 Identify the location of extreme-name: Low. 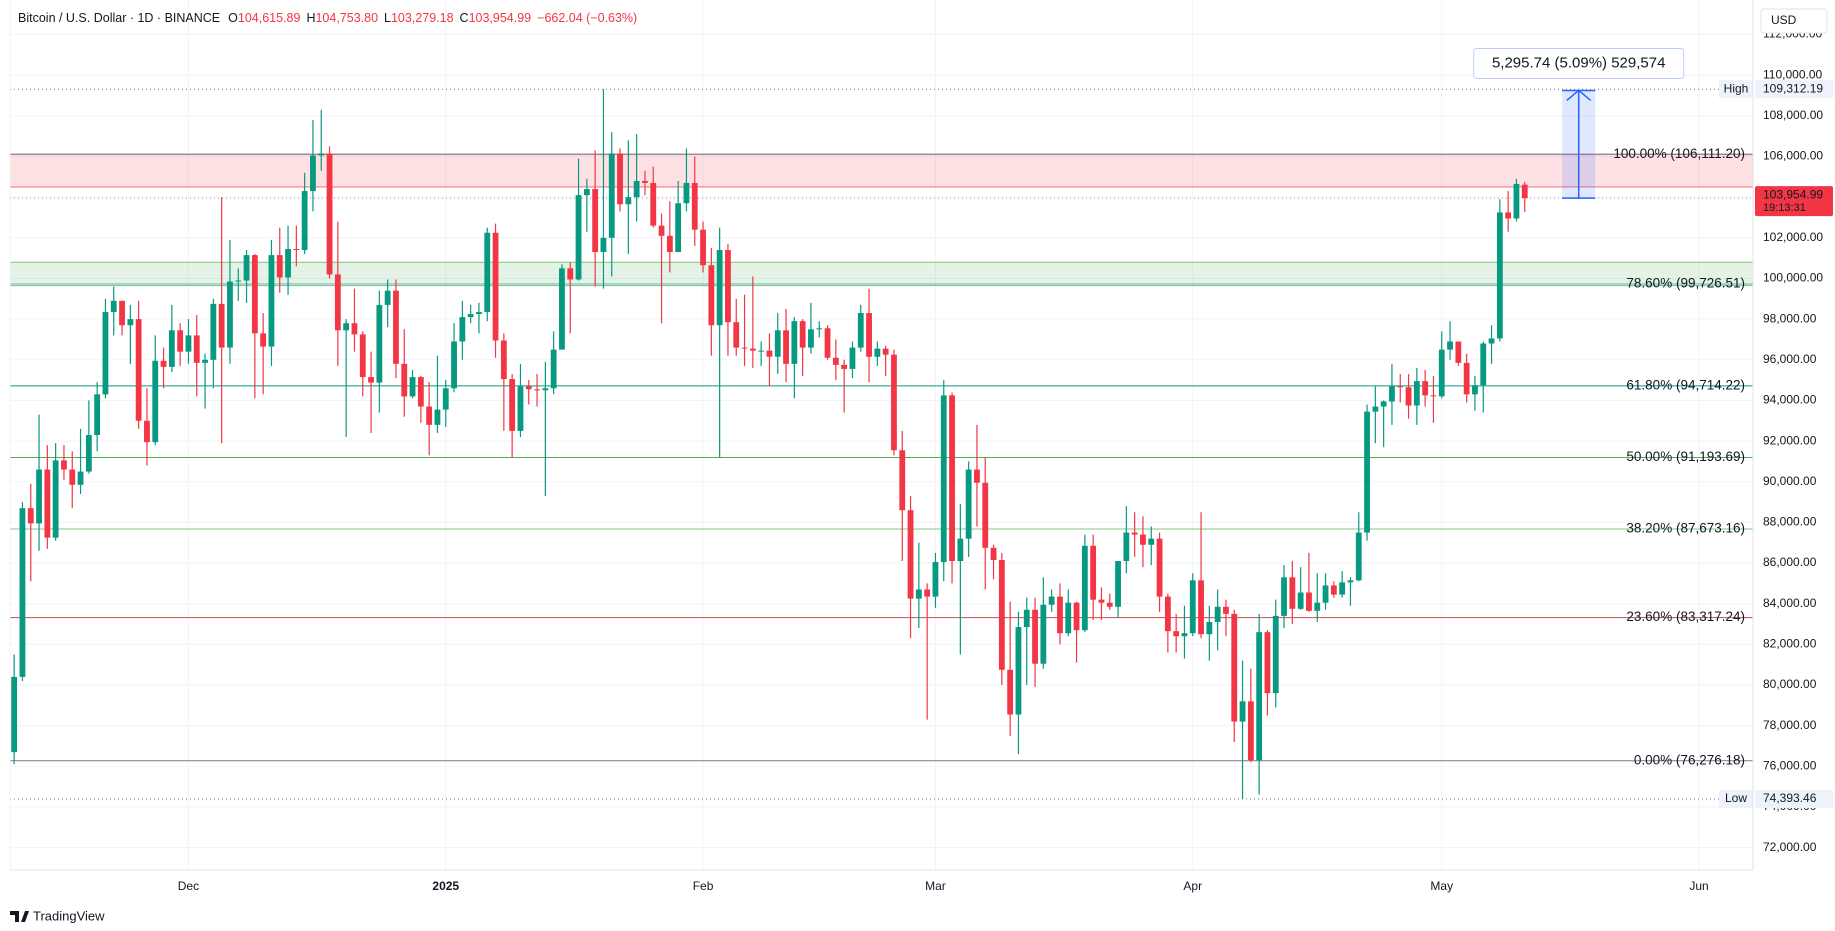
(1736, 798).